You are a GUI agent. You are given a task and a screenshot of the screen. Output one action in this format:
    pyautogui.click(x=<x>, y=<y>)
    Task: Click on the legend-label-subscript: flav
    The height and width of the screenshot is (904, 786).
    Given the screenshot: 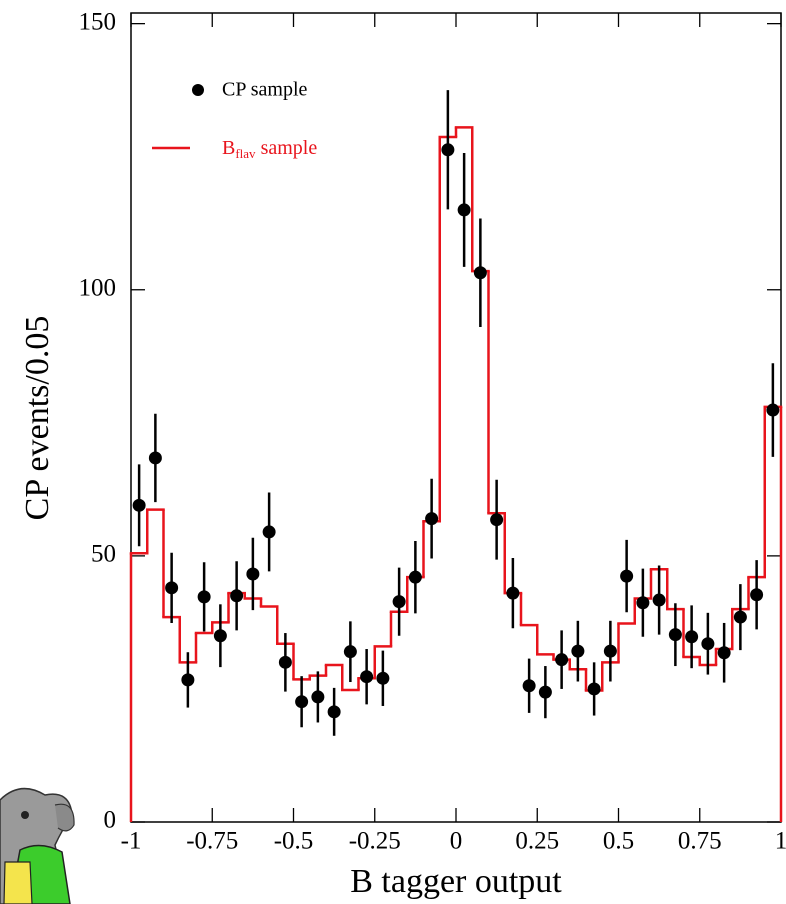 What is the action you would take?
    pyautogui.click(x=245, y=153)
    